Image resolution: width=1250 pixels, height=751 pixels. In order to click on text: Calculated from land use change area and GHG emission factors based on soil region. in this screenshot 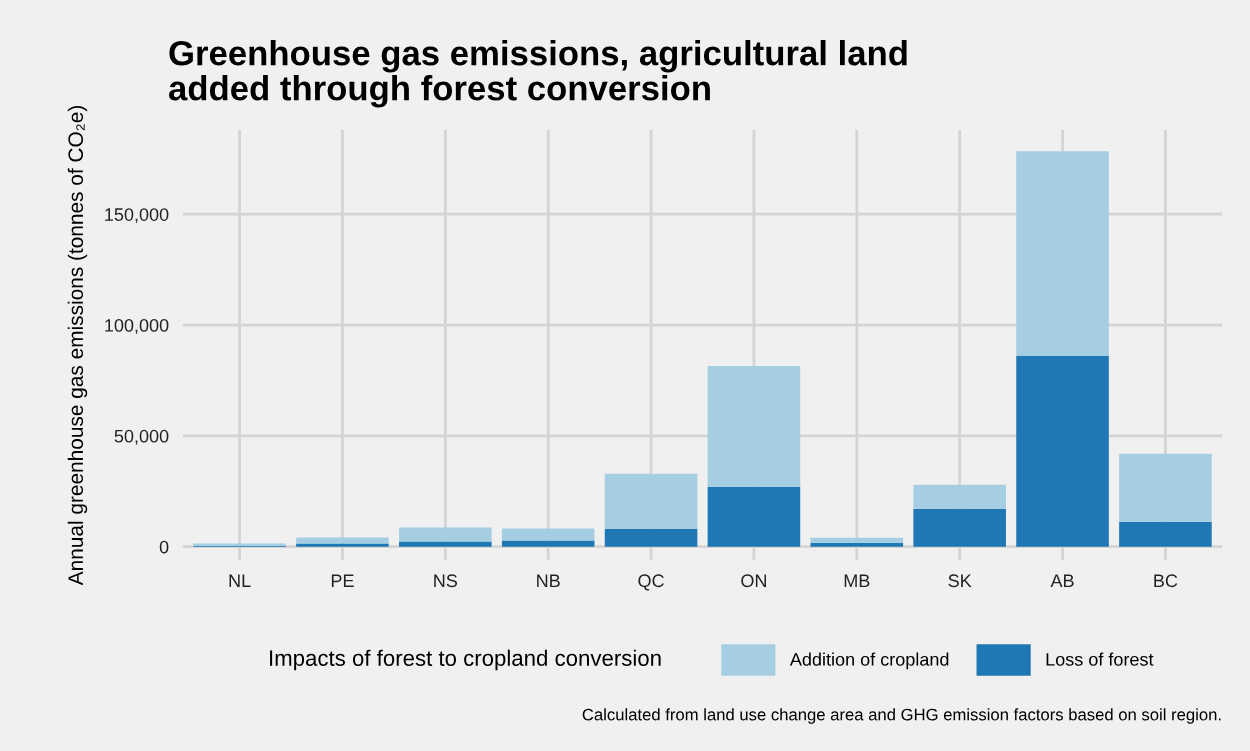, I will do `click(901, 716)`.